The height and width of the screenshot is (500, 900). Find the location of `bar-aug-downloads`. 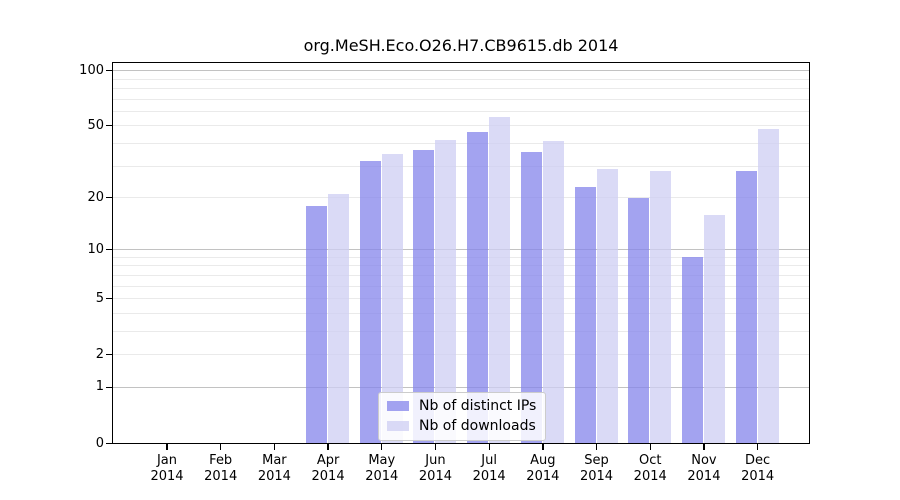

bar-aug-downloads is located at coordinates (553, 292).